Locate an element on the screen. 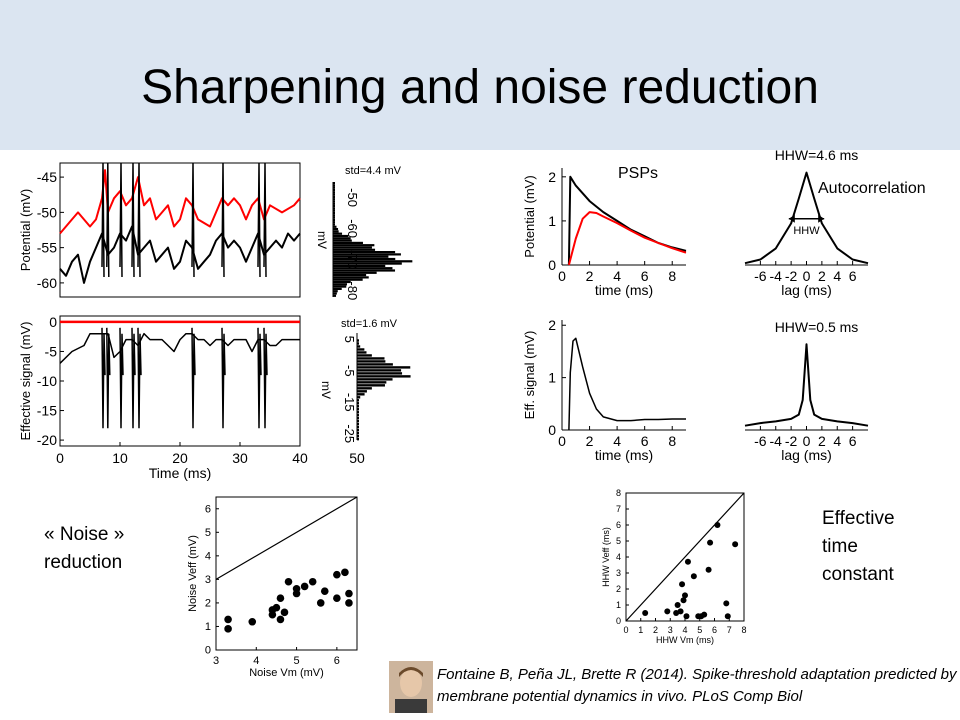 This screenshot has height=720, width=960. effpsp-panel-xtick-label: 0 is located at coordinates (562, 441).